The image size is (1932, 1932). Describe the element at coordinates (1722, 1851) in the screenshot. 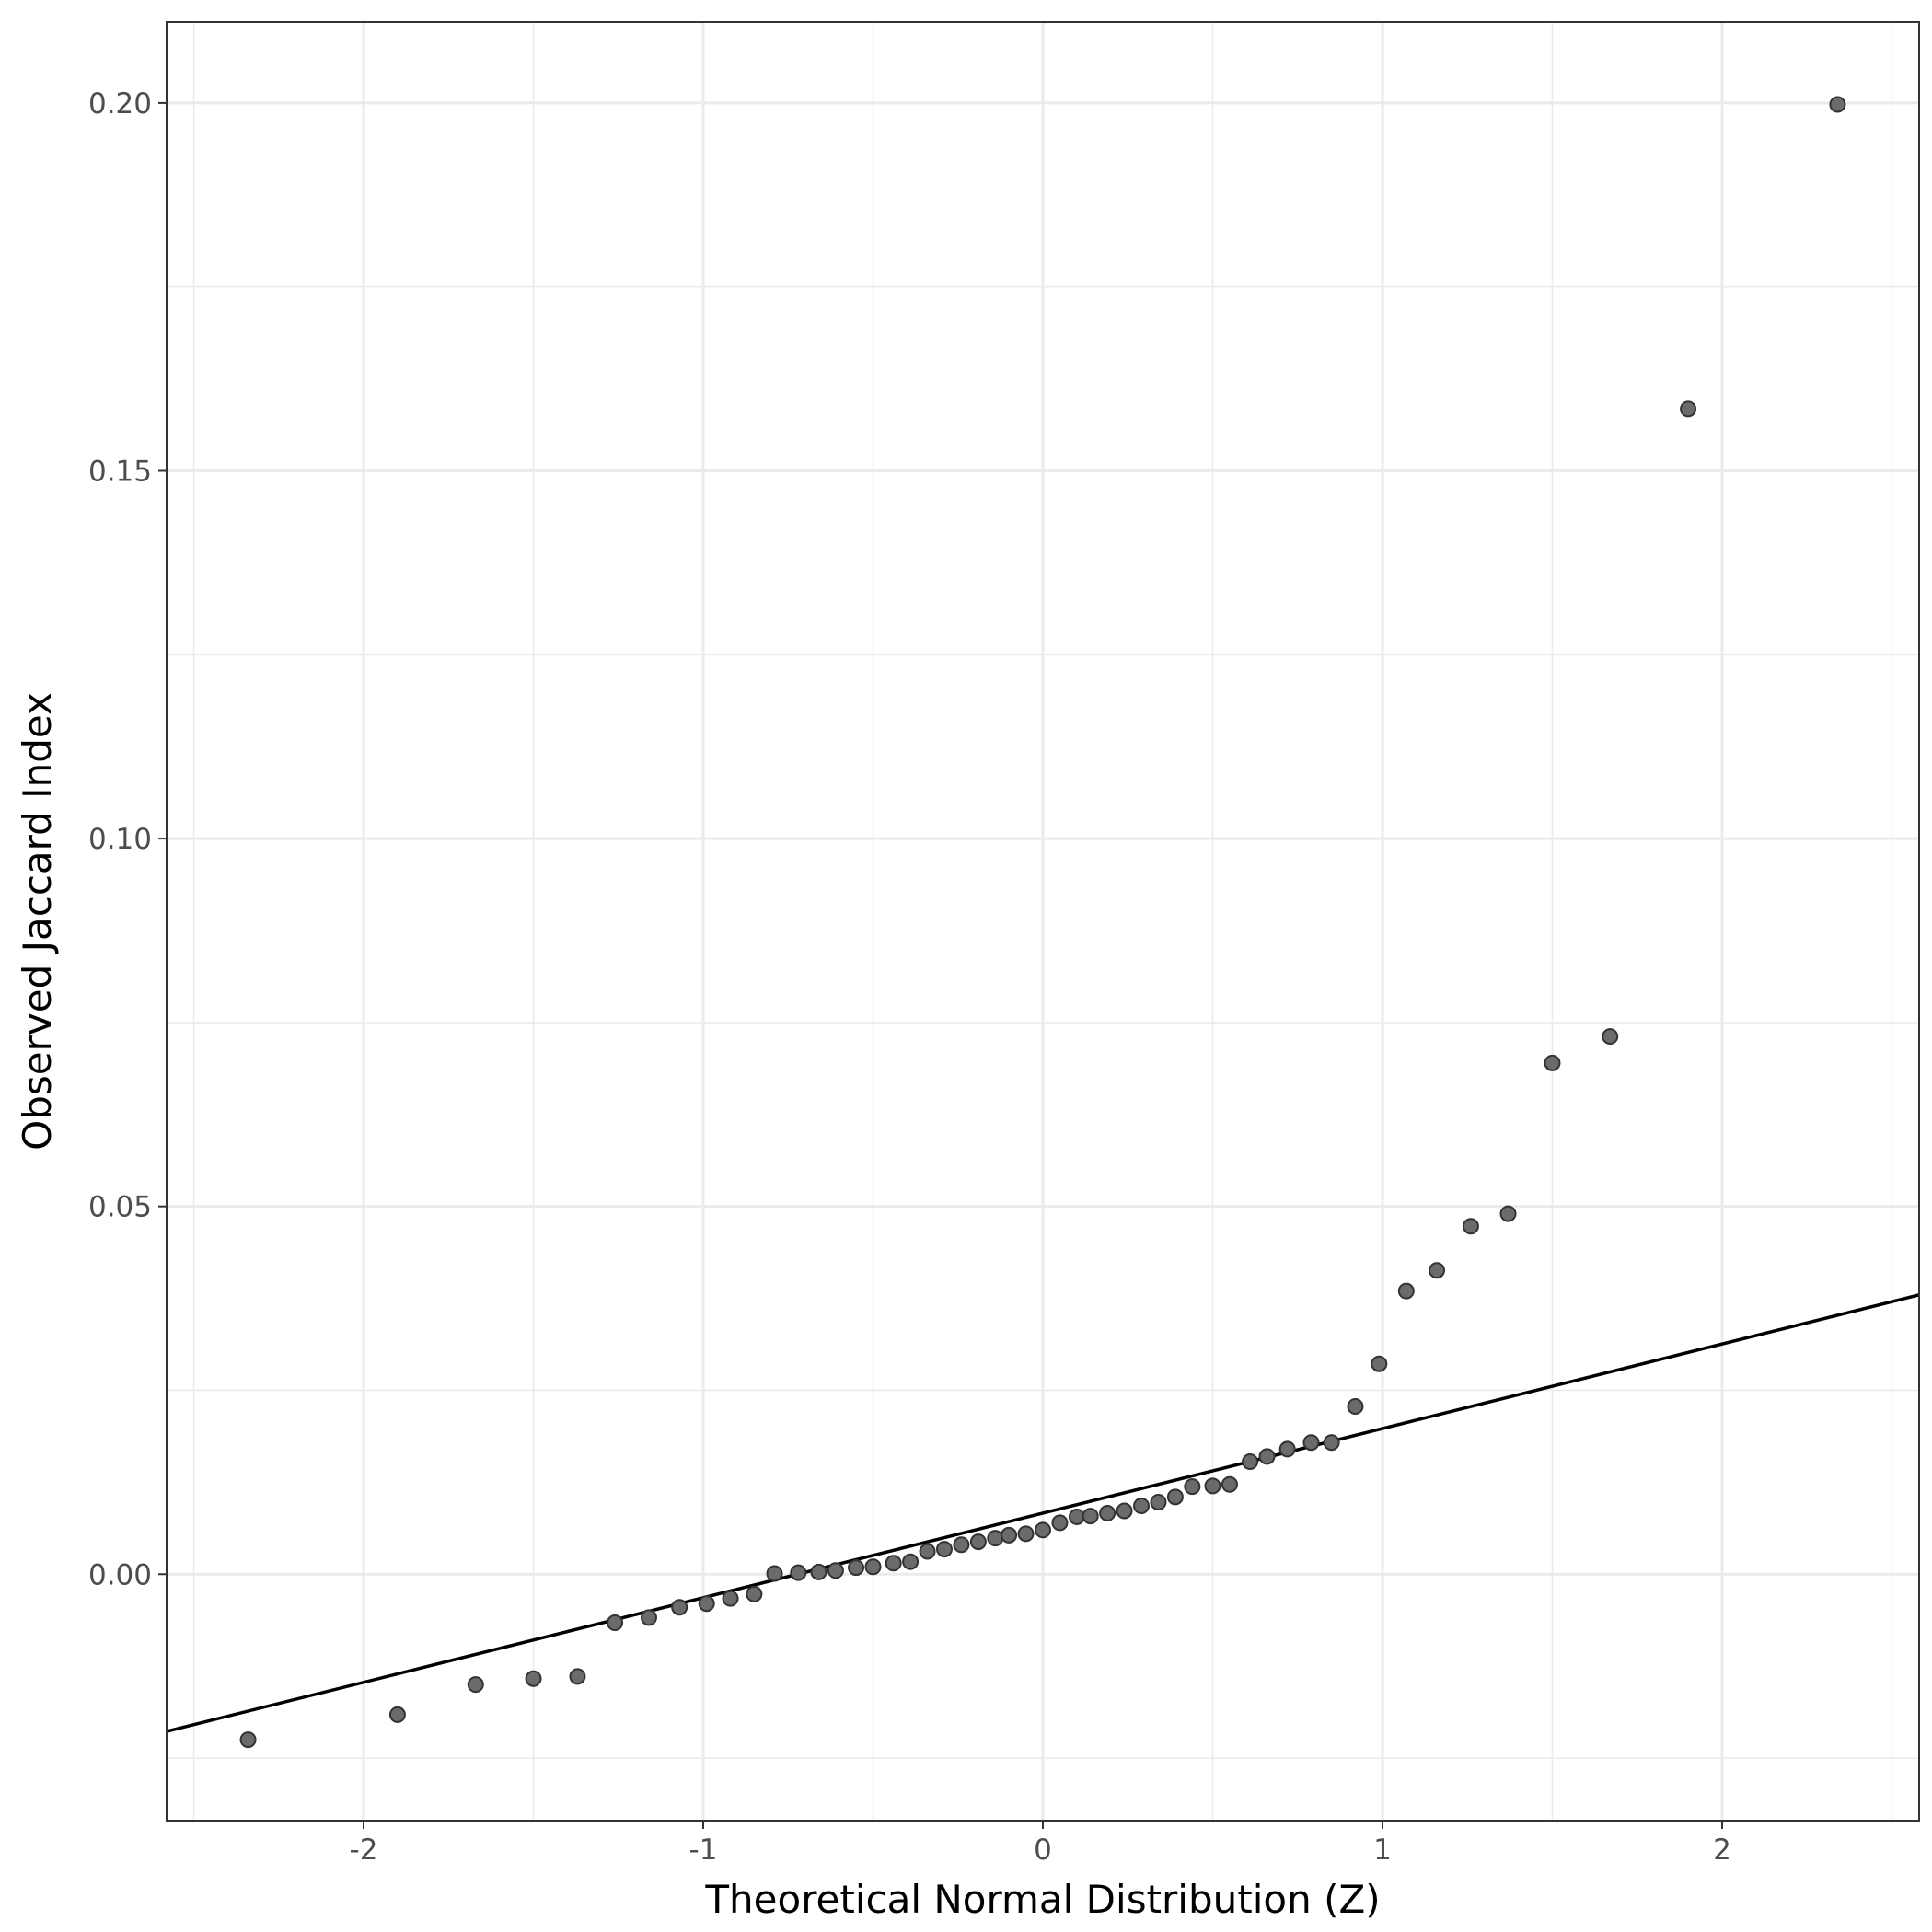

I see `x-tick-label: 2` at that location.